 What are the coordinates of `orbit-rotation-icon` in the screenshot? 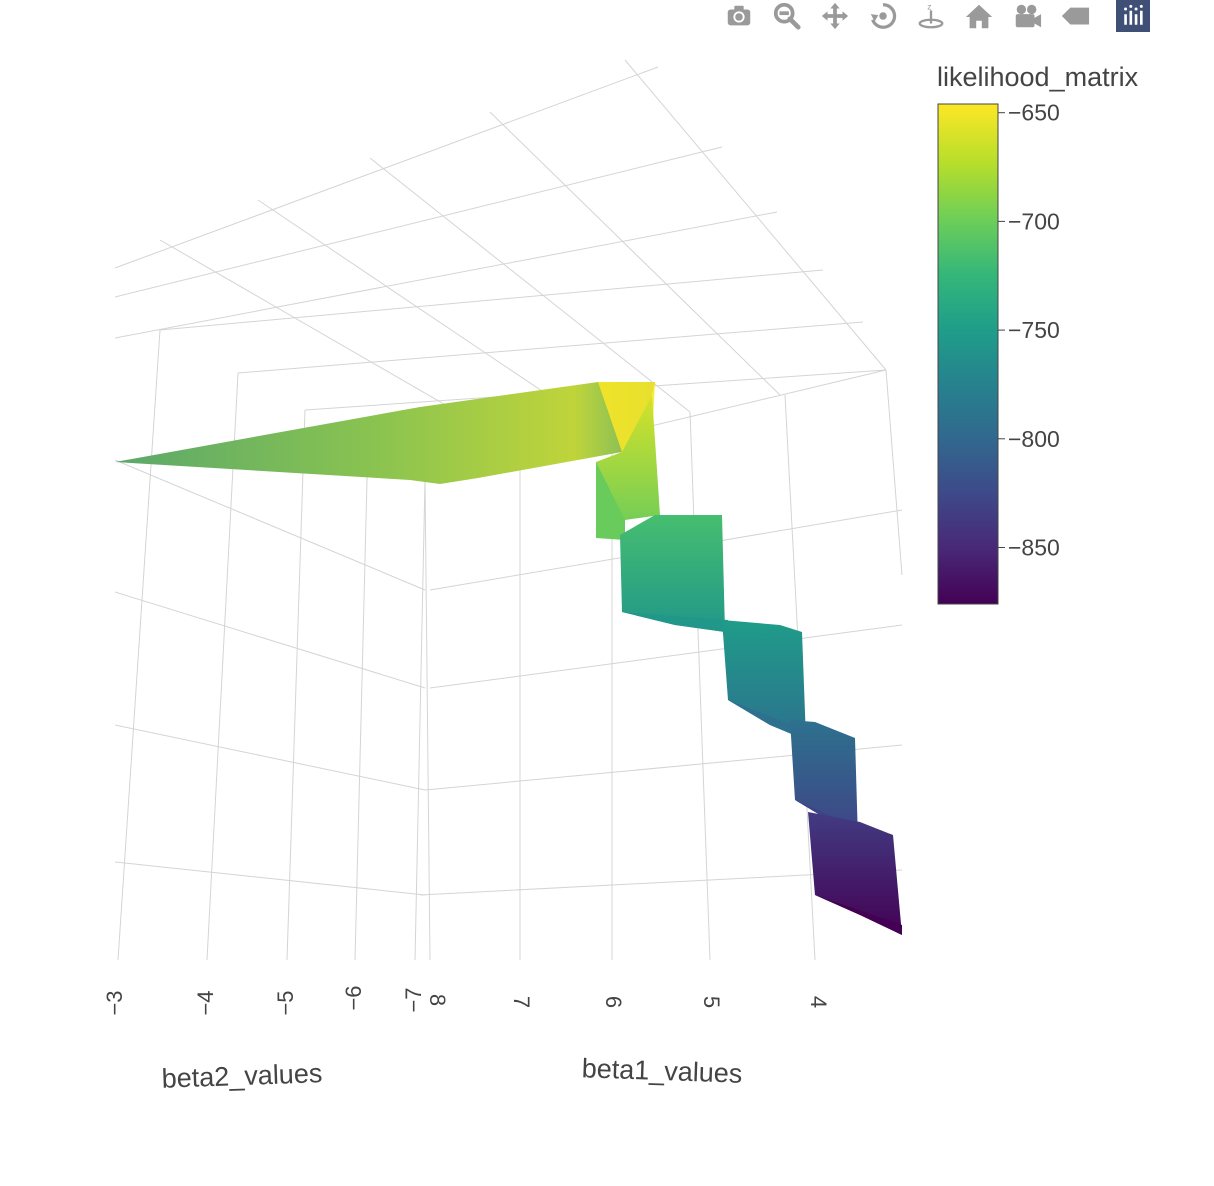 It's located at (883, 16).